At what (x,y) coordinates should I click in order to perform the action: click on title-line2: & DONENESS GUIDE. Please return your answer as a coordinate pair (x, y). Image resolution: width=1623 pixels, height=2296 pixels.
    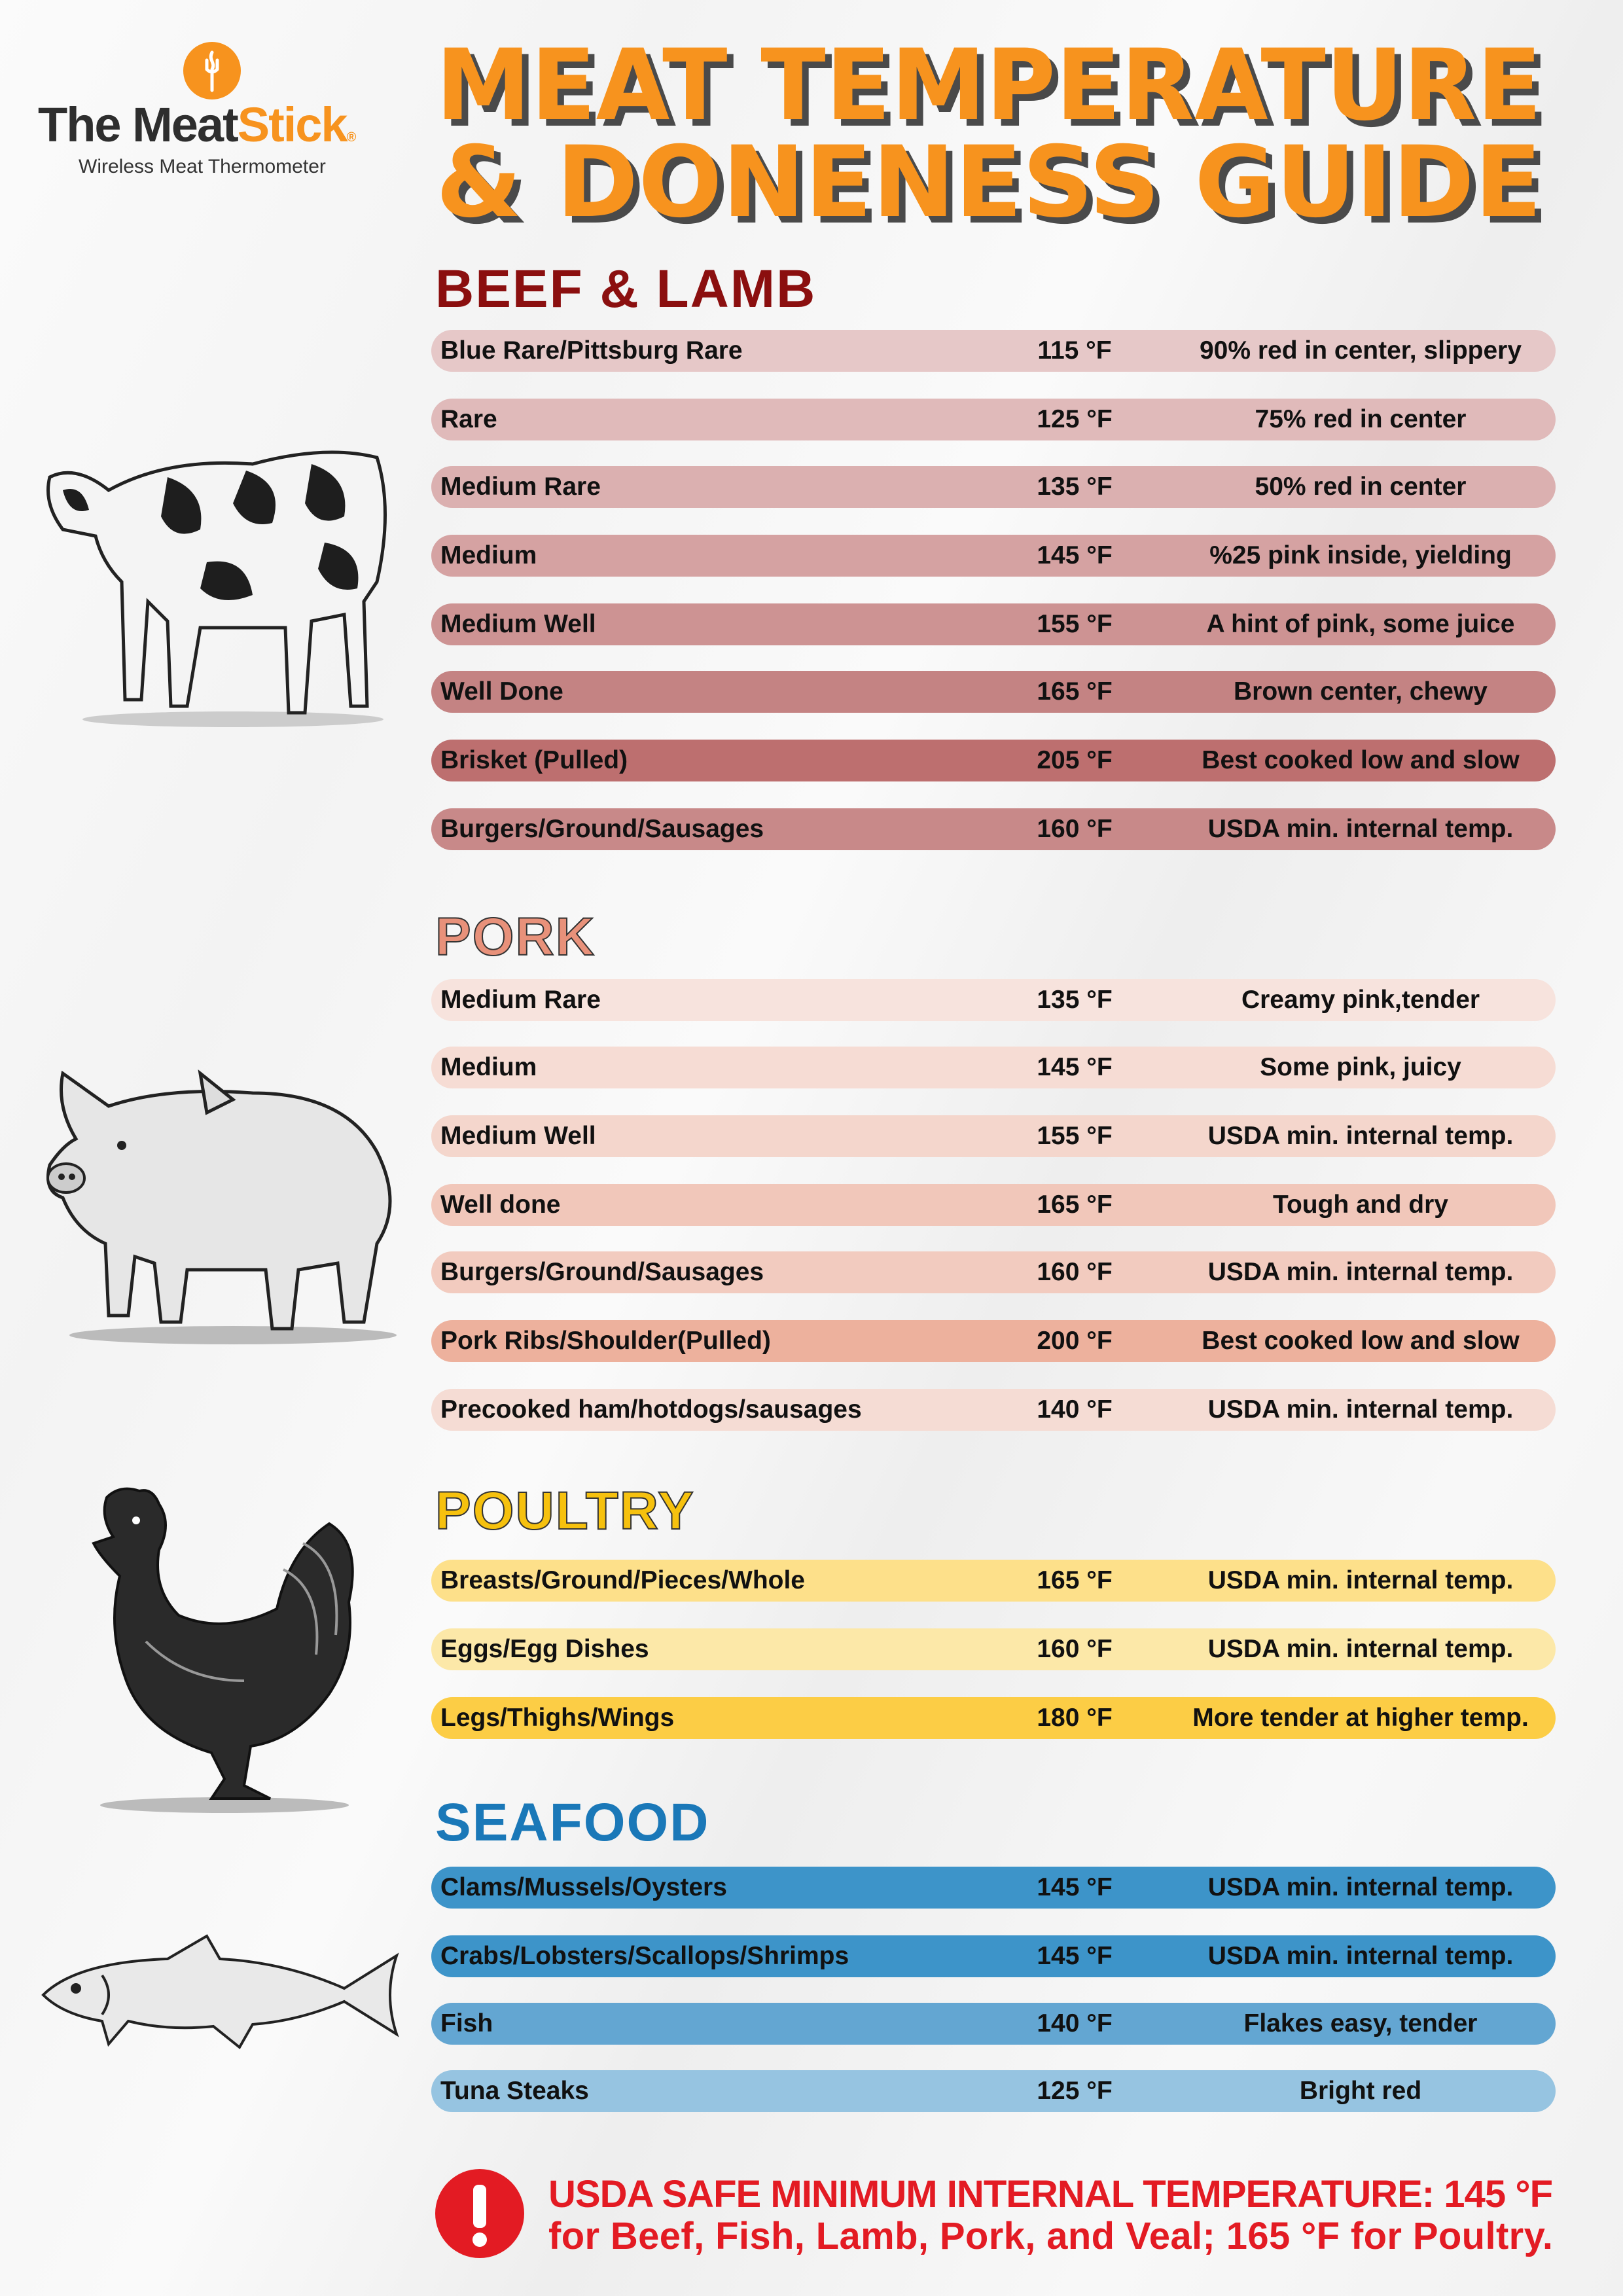
    Looking at the image, I should click on (989, 183).